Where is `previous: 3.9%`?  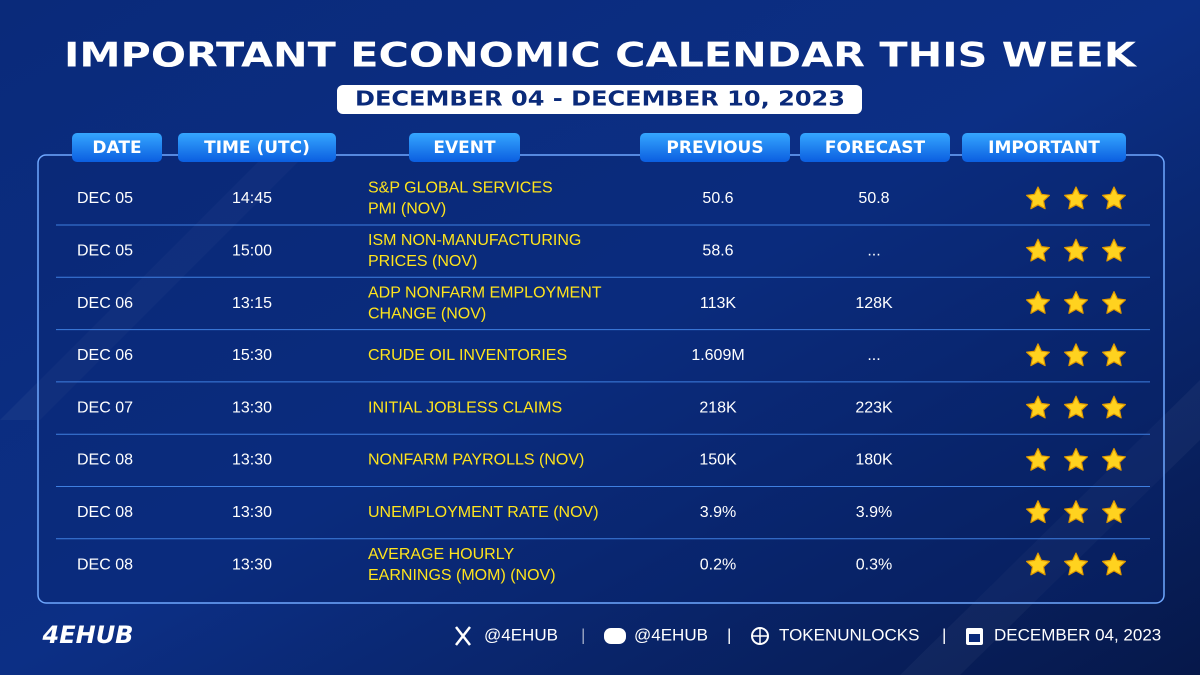
previous: 3.9% is located at coordinates (718, 512).